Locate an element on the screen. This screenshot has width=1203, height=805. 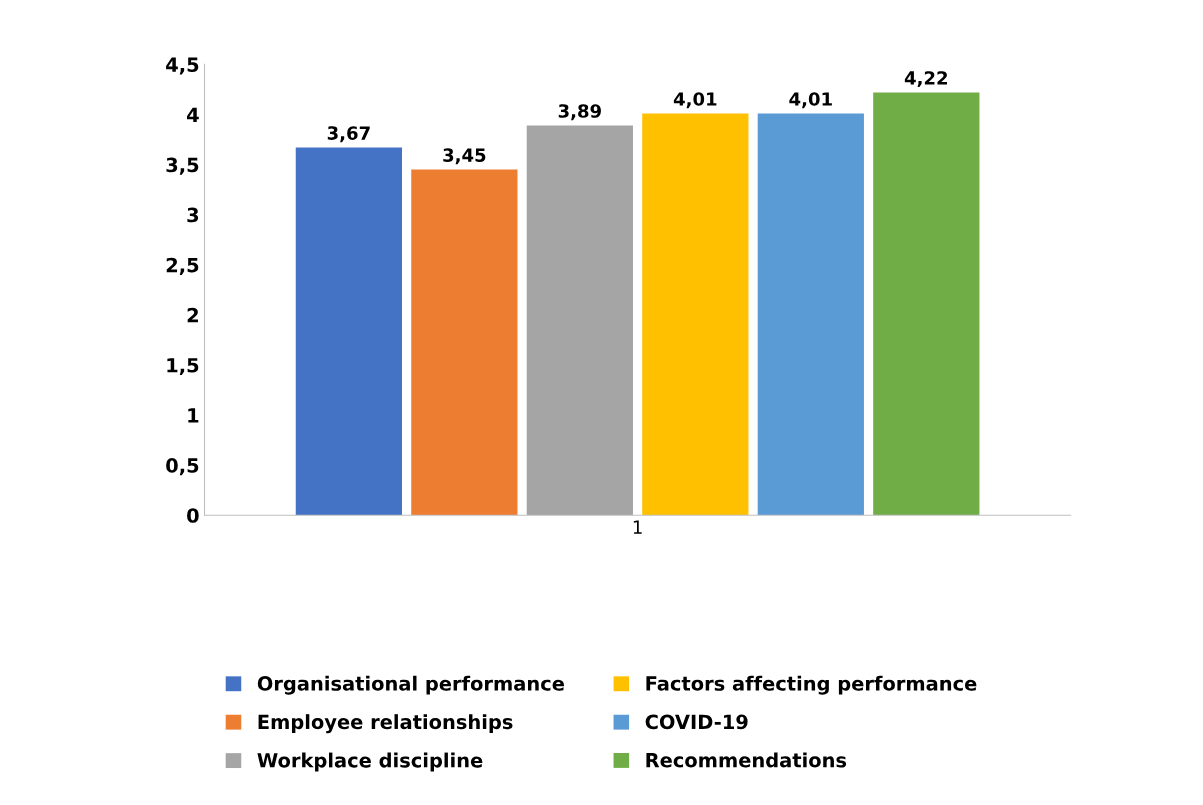
legend-label: COVID-19 is located at coordinates (696, 722).